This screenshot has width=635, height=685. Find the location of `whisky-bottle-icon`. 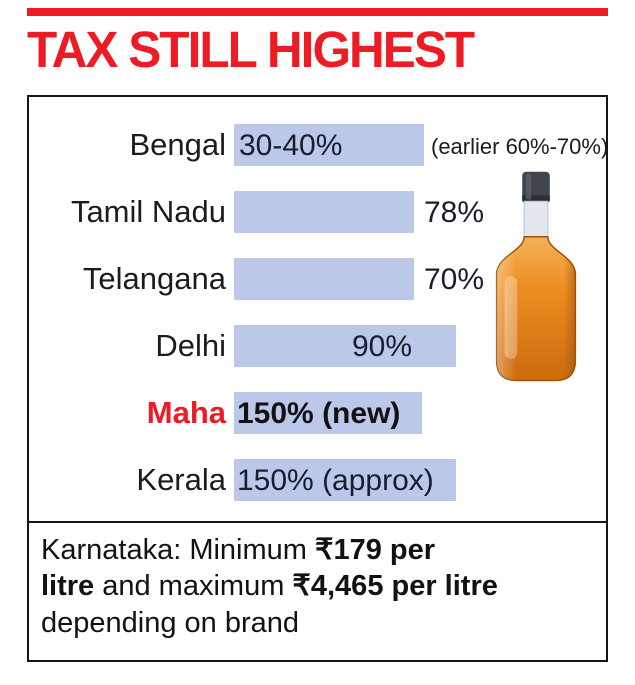

whisky-bottle-icon is located at coordinates (536, 276).